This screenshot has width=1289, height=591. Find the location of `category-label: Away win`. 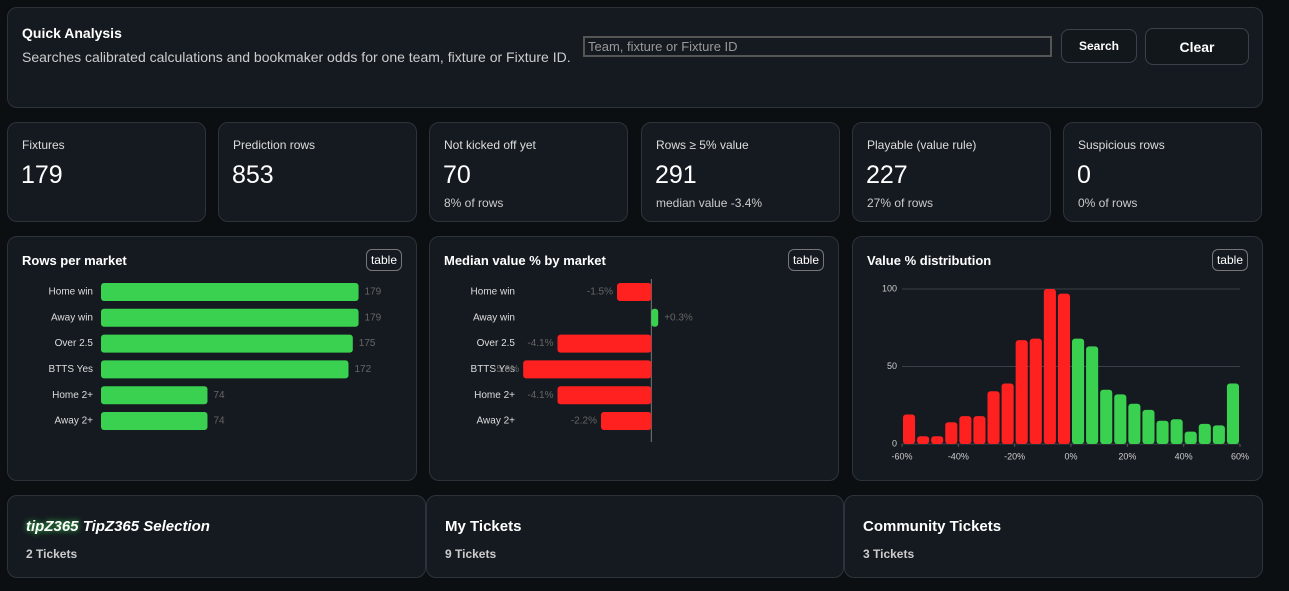

category-label: Away win is located at coordinates (72, 317).